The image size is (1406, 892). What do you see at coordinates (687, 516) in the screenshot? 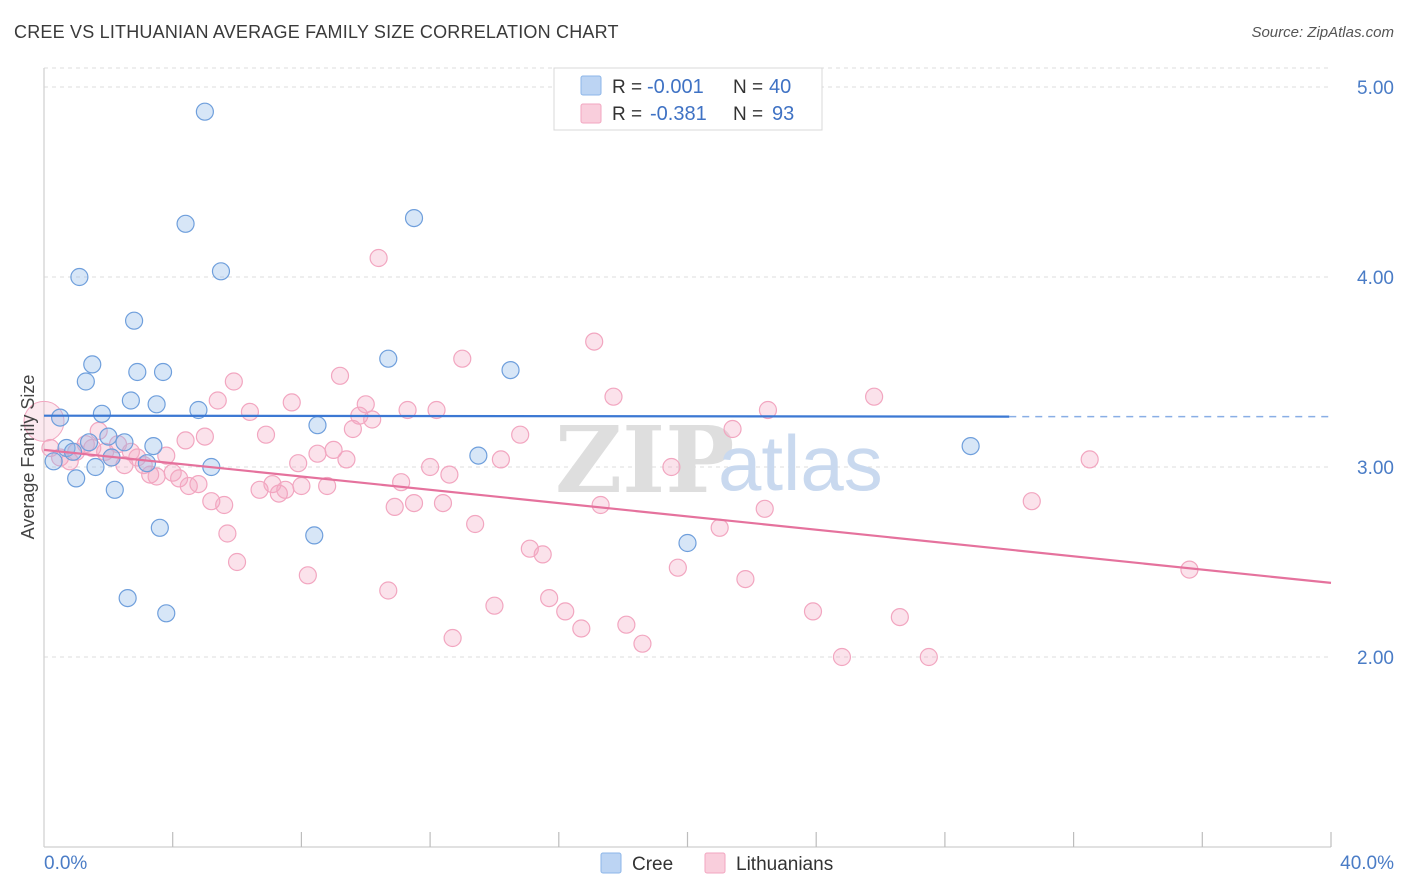
I see `lith-trend-line` at bounding box center [687, 516].